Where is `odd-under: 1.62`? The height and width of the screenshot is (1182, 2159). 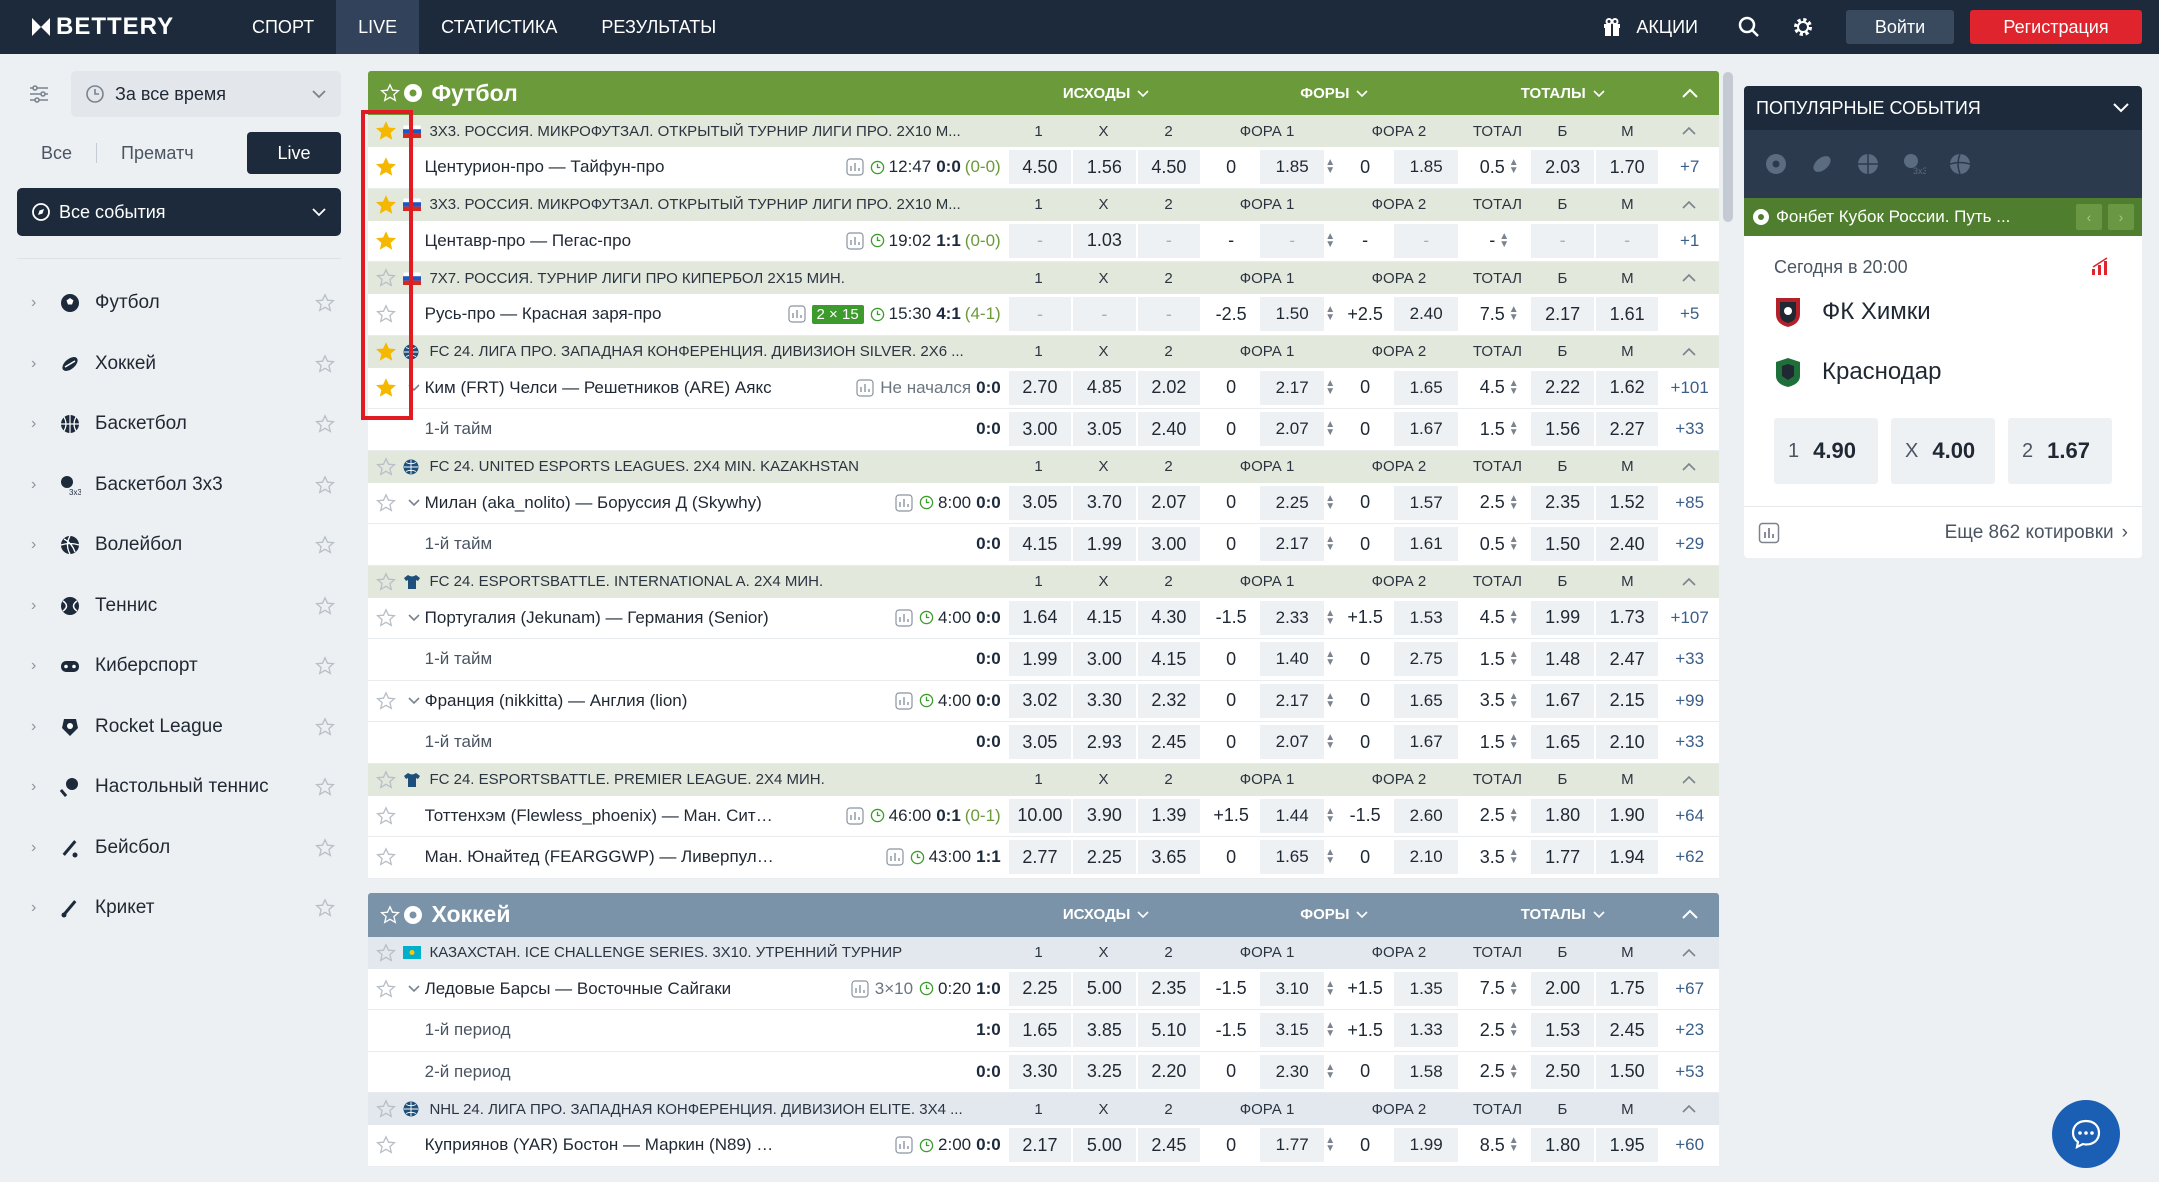
odd-under: 1.62 is located at coordinates (1627, 387).